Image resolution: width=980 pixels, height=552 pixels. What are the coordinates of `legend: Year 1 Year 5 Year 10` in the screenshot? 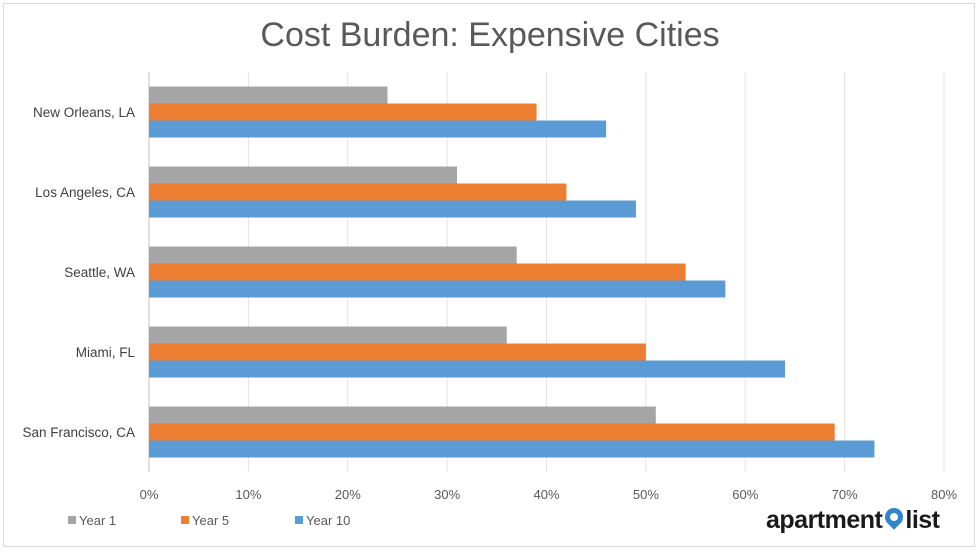 It's located at (209, 520).